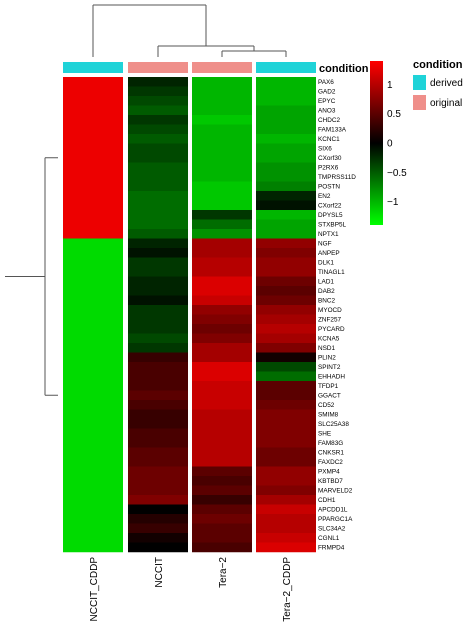  Describe the element at coordinates (329, 187) in the screenshot. I see `row-label: POSTN` at that location.